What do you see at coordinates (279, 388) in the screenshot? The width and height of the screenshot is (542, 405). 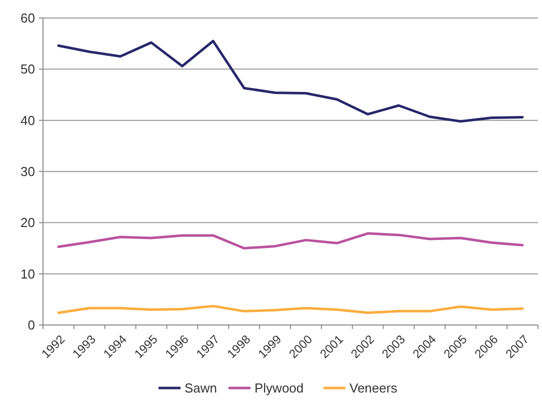 I see `legend-label: Plywood` at bounding box center [279, 388].